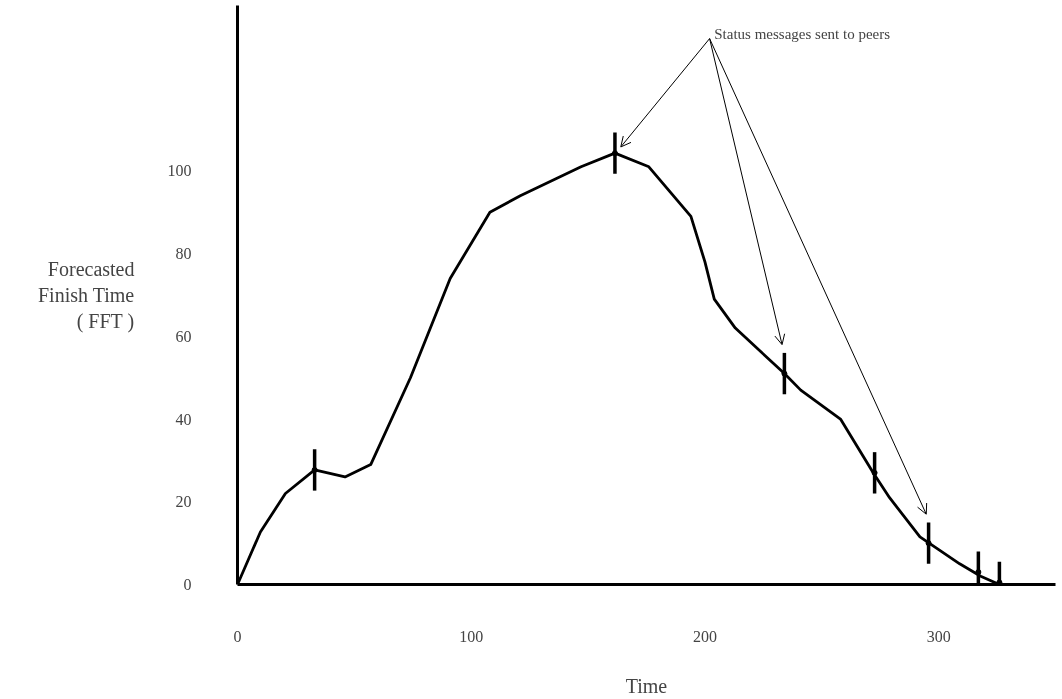  I want to click on y-axis-title: Forecasted Finish Time ( FFT ), so click(86, 295).